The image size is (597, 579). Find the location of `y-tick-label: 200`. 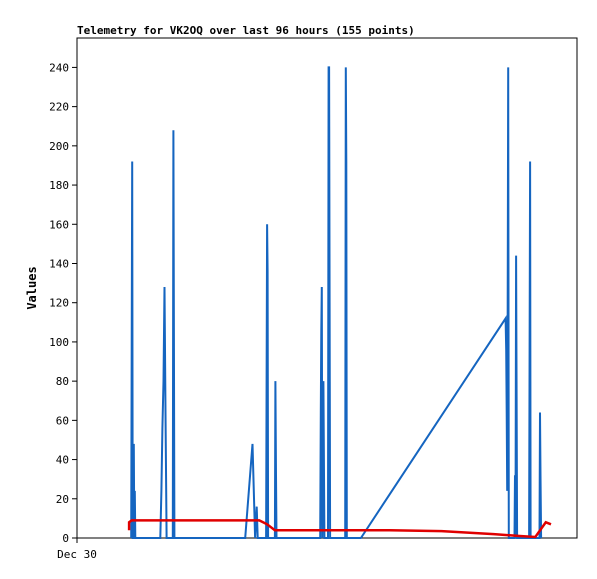

y-tick-label: 200 is located at coordinates (59, 146).